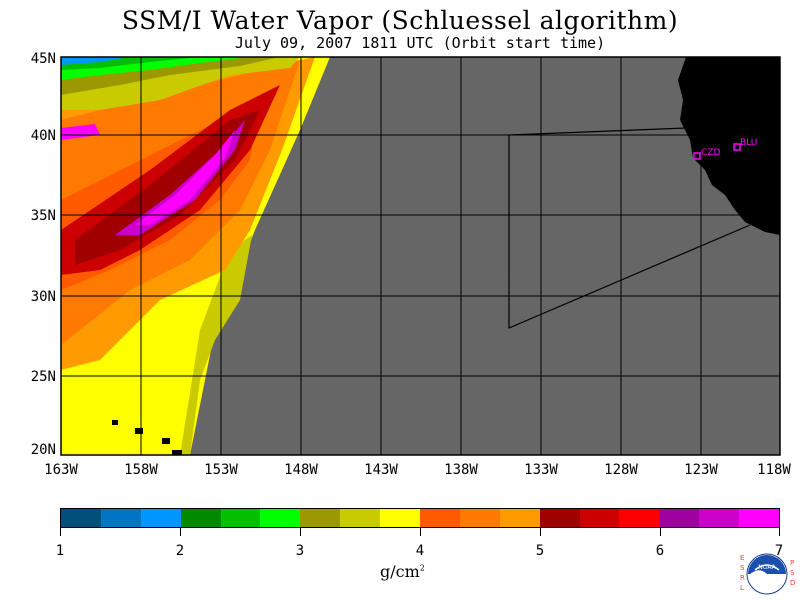  Describe the element at coordinates (697, 156) in the screenshot. I see `site-marker-czd` at that location.